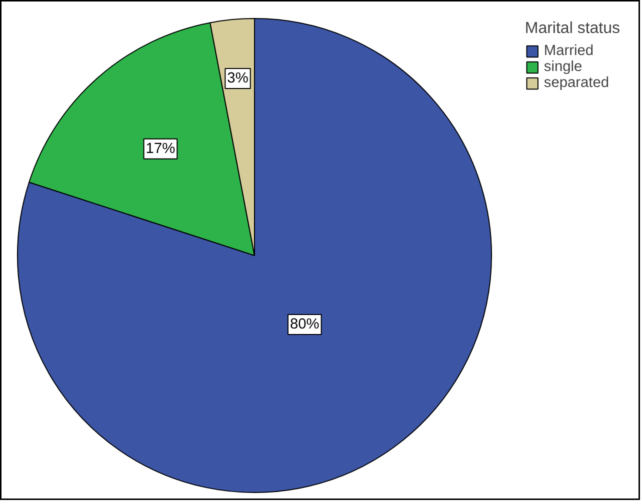 This screenshot has height=504, width=642. Describe the element at coordinates (572, 29) in the screenshot. I see `legend-title: Marital status` at that location.